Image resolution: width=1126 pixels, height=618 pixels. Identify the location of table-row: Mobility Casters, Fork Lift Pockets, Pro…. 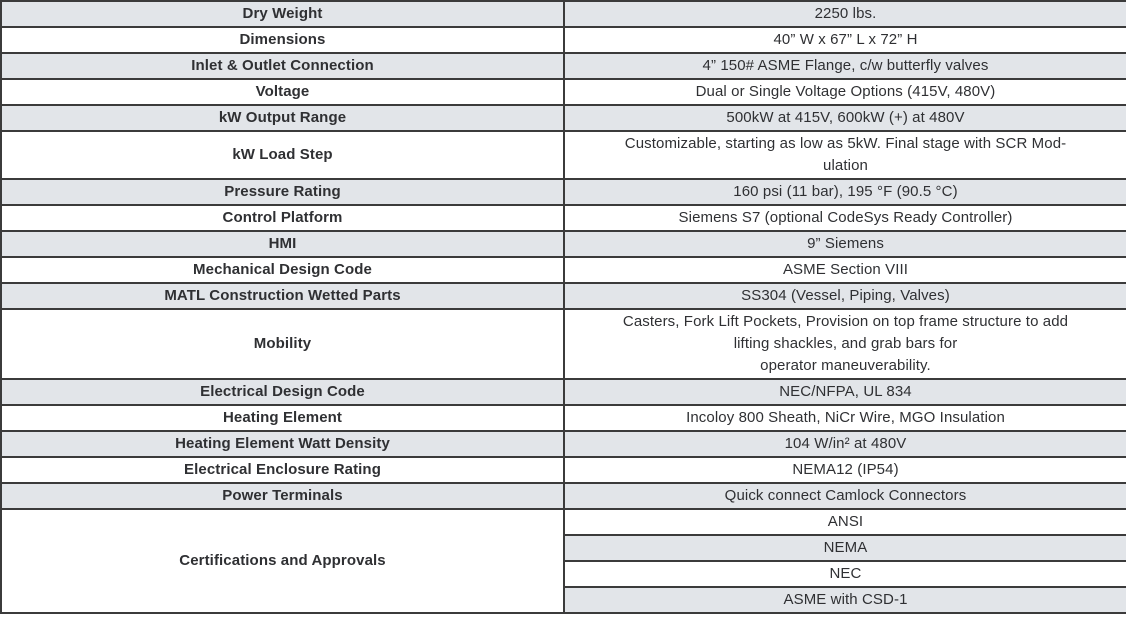
(563, 344).